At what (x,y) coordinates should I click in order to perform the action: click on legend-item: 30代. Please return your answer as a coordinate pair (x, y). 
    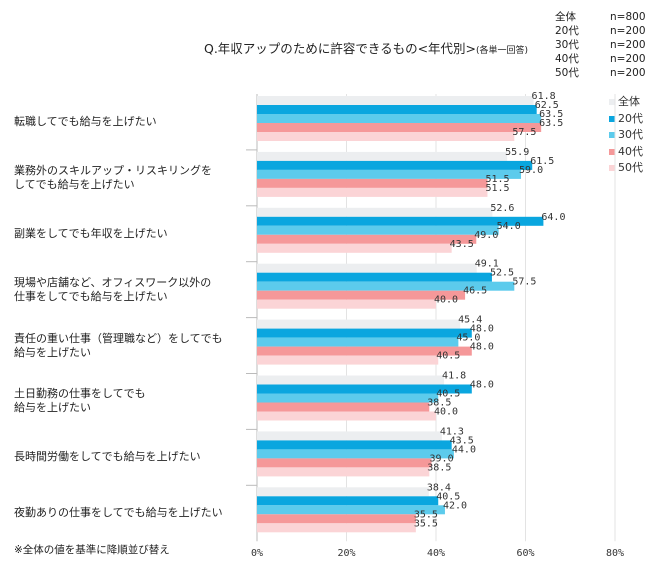
    Looking at the image, I should click on (626, 135).